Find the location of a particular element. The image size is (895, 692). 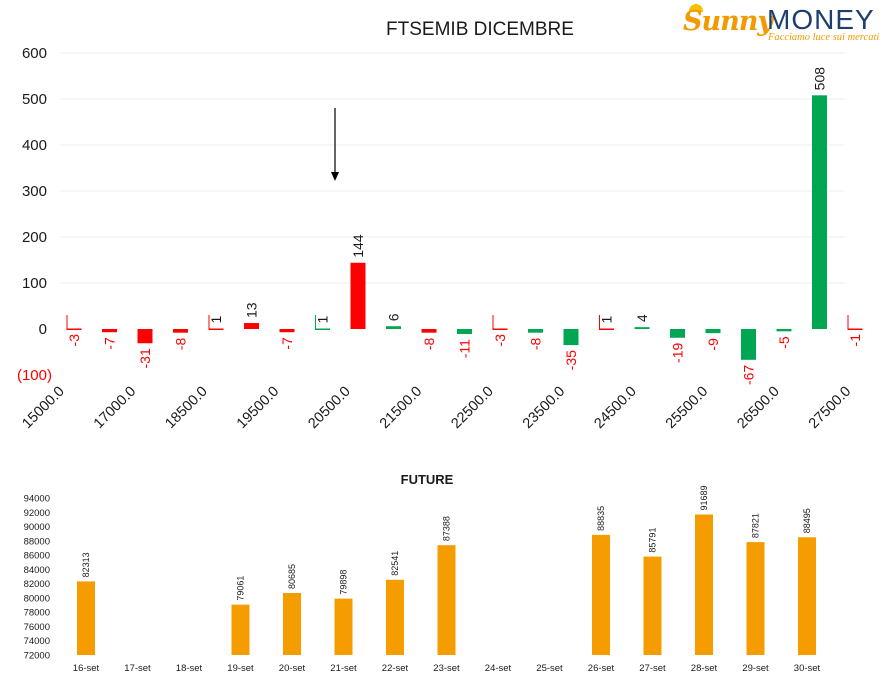

x-tick-label: 20500.0 is located at coordinates (329, 408).